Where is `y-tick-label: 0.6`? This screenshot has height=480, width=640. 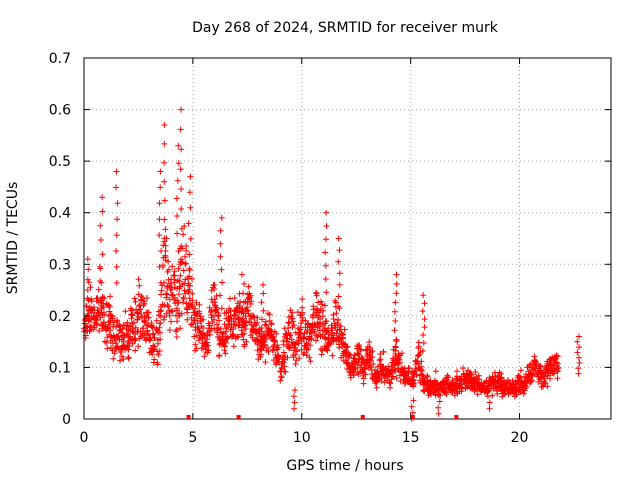
y-tick-label: 0.6 is located at coordinates (60, 111).